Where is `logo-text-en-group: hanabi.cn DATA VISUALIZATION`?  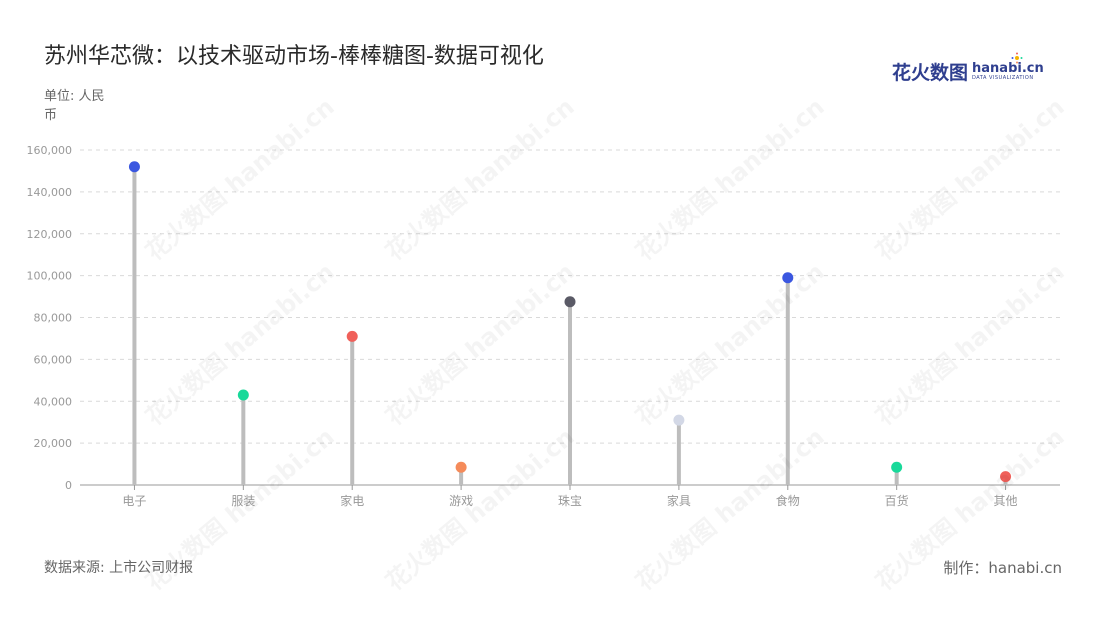 logo-text-en-group: hanabi.cn DATA VISUALIZATION is located at coordinates (1008, 72).